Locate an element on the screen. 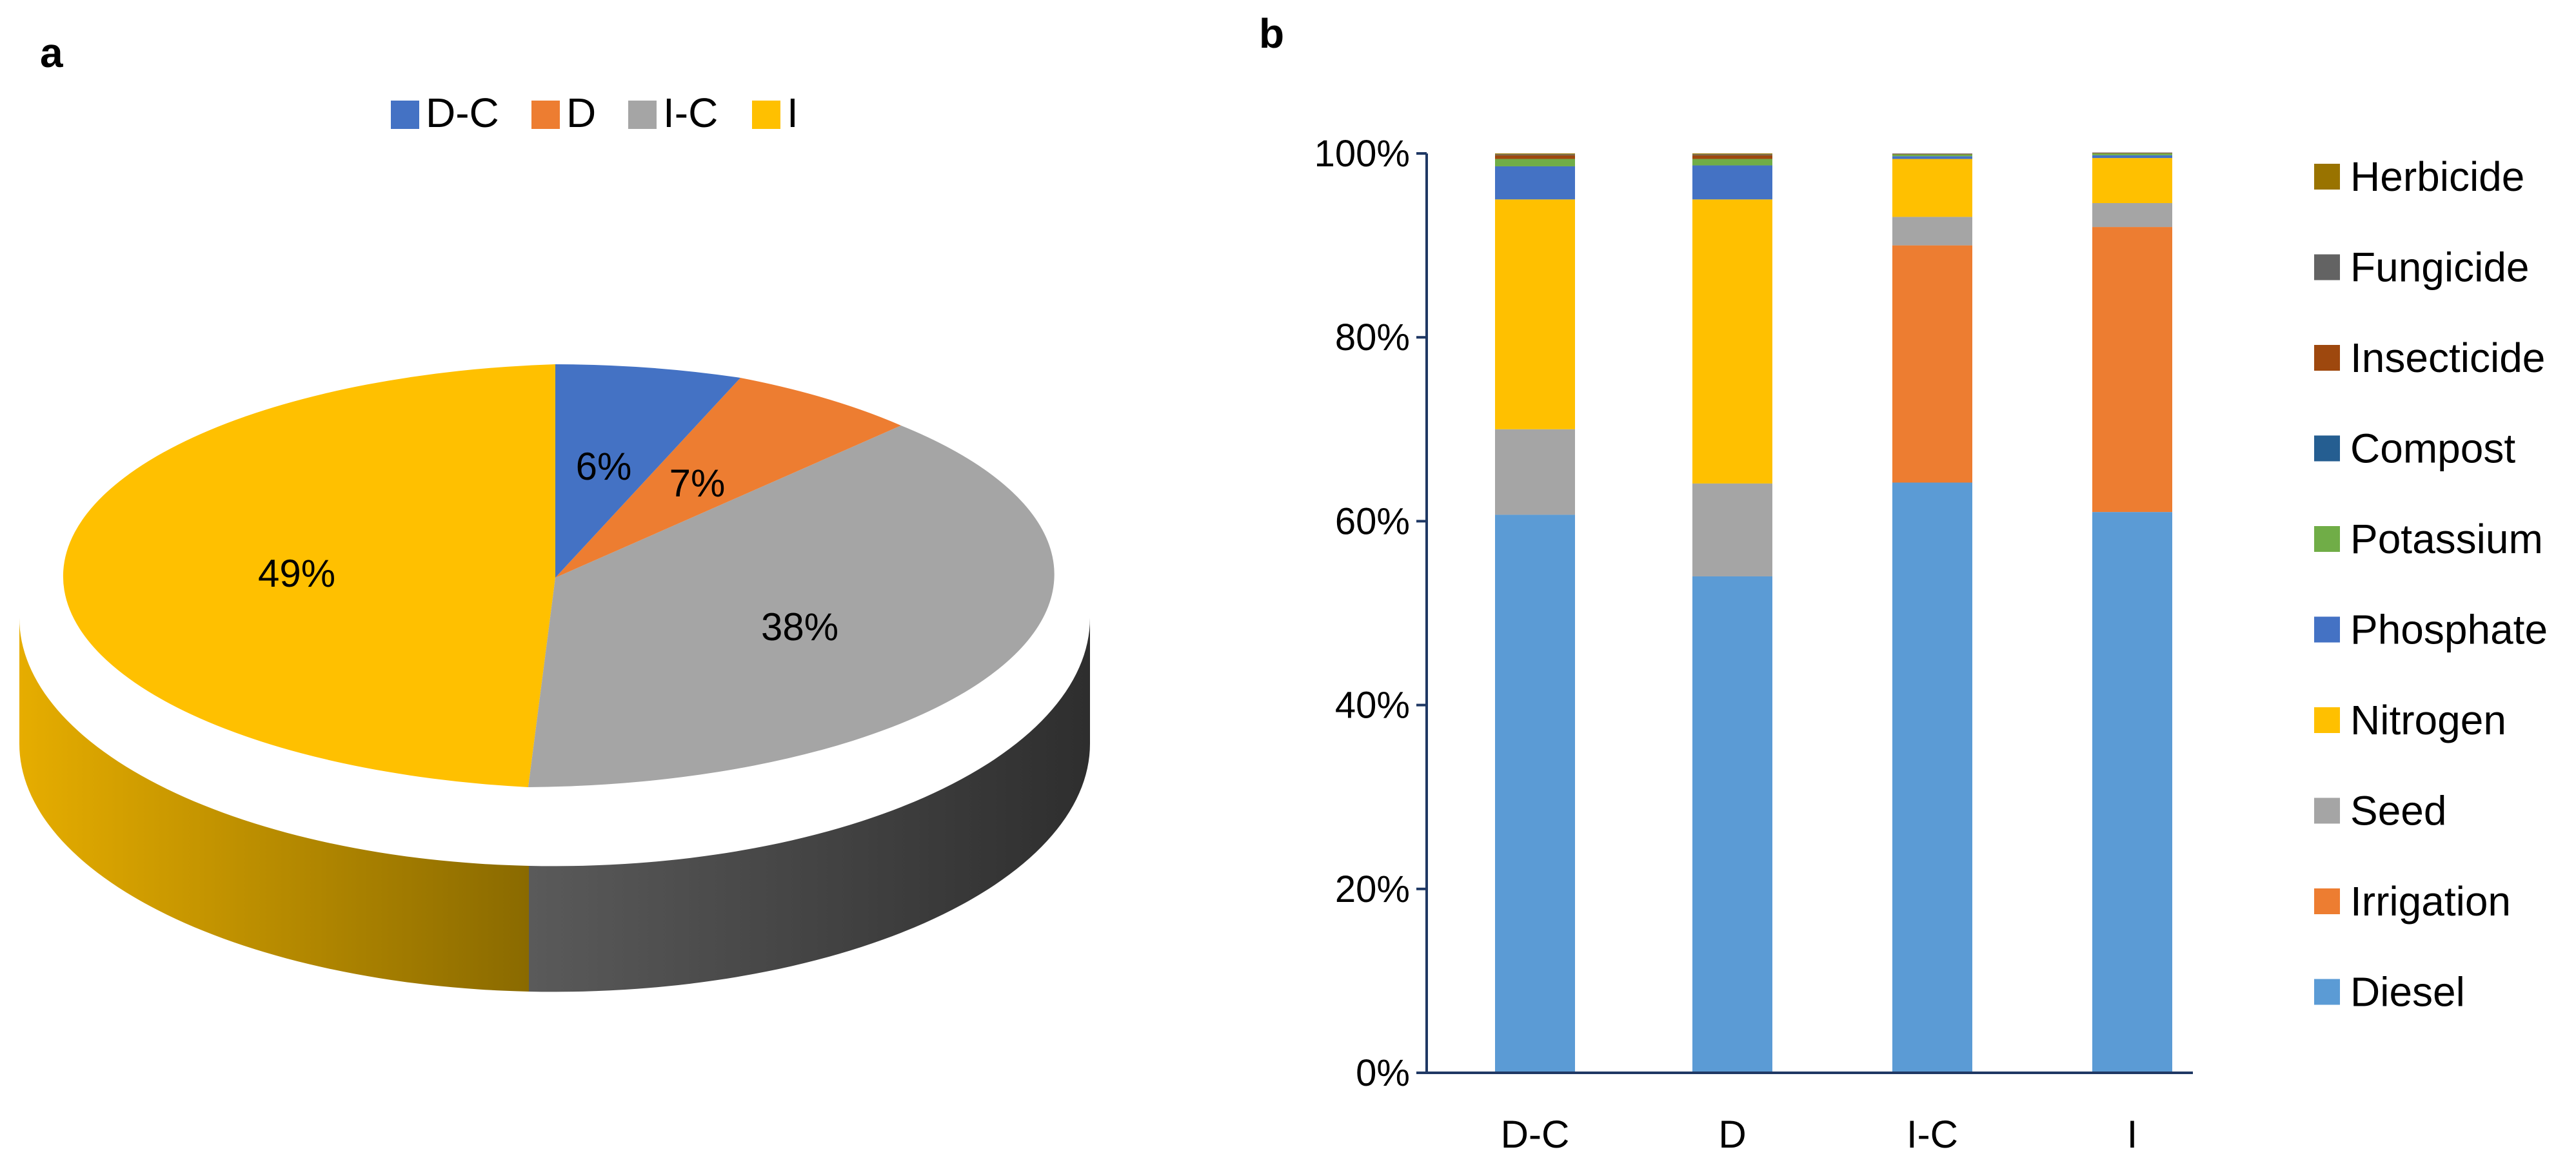 This screenshot has width=2576, height=1165. bar-i-irrigation is located at coordinates (2132, 370).